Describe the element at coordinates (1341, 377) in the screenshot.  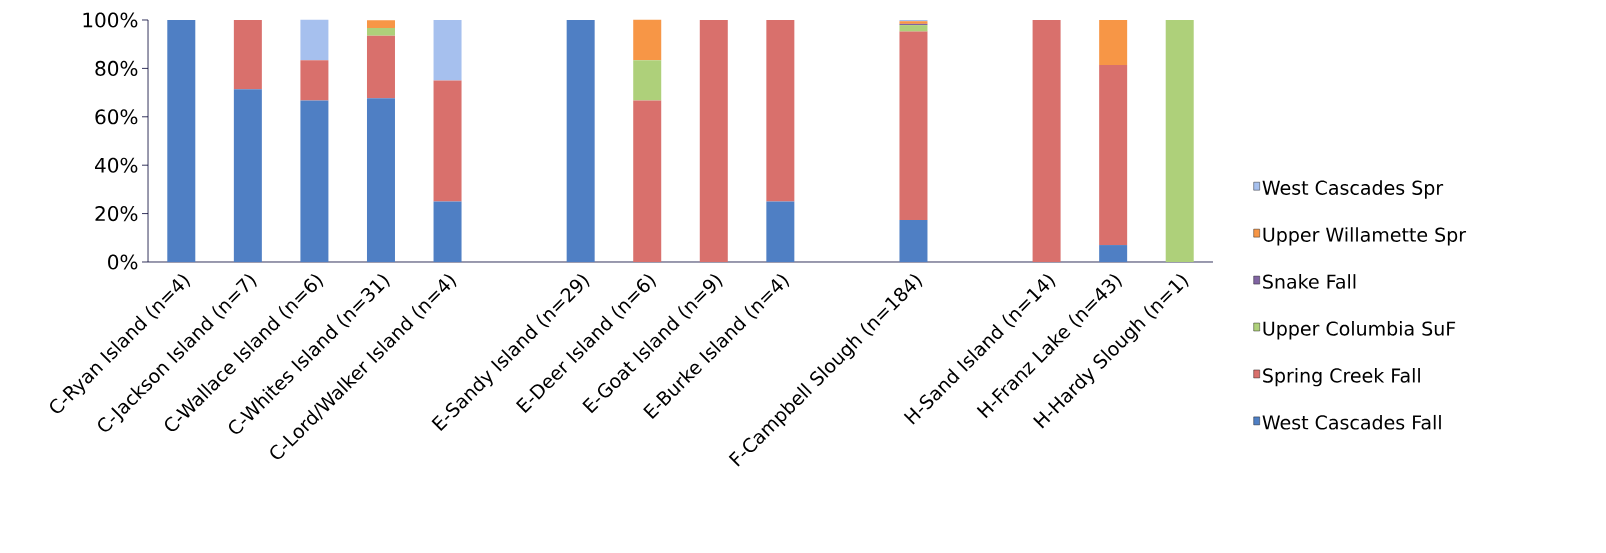
I see `legend-label: Spring Creek Fall` at that location.